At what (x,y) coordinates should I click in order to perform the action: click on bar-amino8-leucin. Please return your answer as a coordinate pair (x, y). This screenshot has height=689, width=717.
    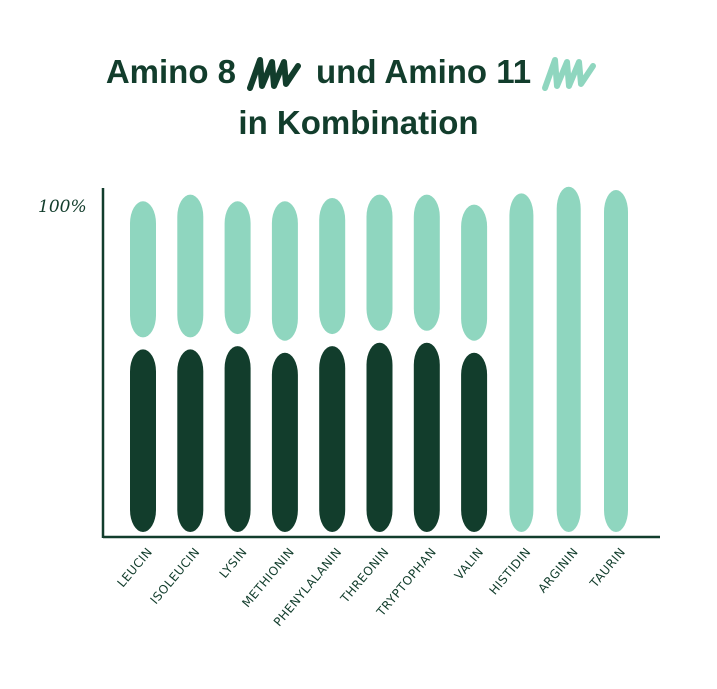
    Looking at the image, I should click on (143, 440).